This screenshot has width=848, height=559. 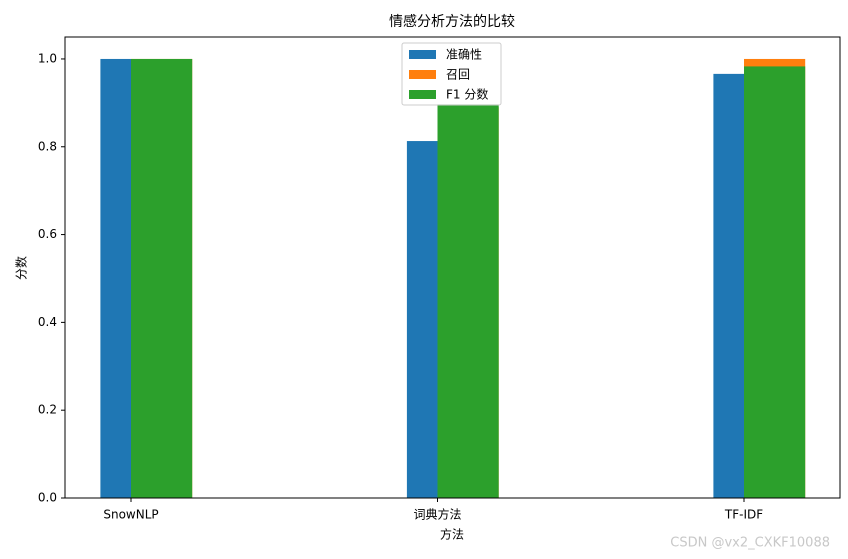 I want to click on x-tick-label: TF-IDF, so click(x=743, y=515).